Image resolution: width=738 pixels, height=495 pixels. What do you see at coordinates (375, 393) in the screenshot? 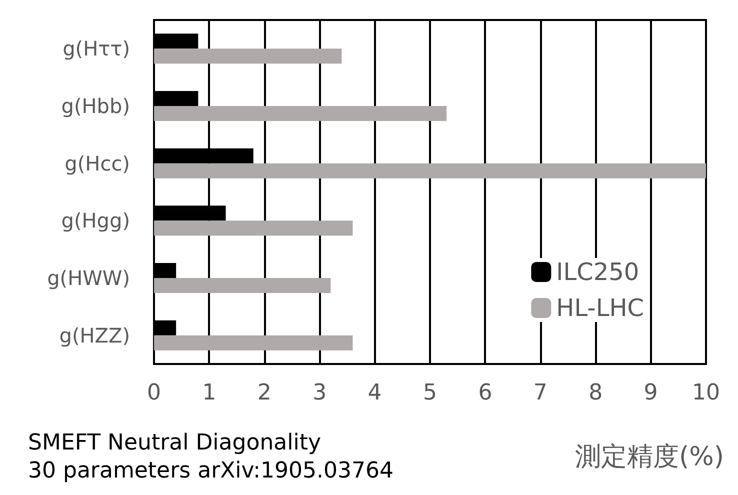
I see `x-tick-label: 4` at bounding box center [375, 393].